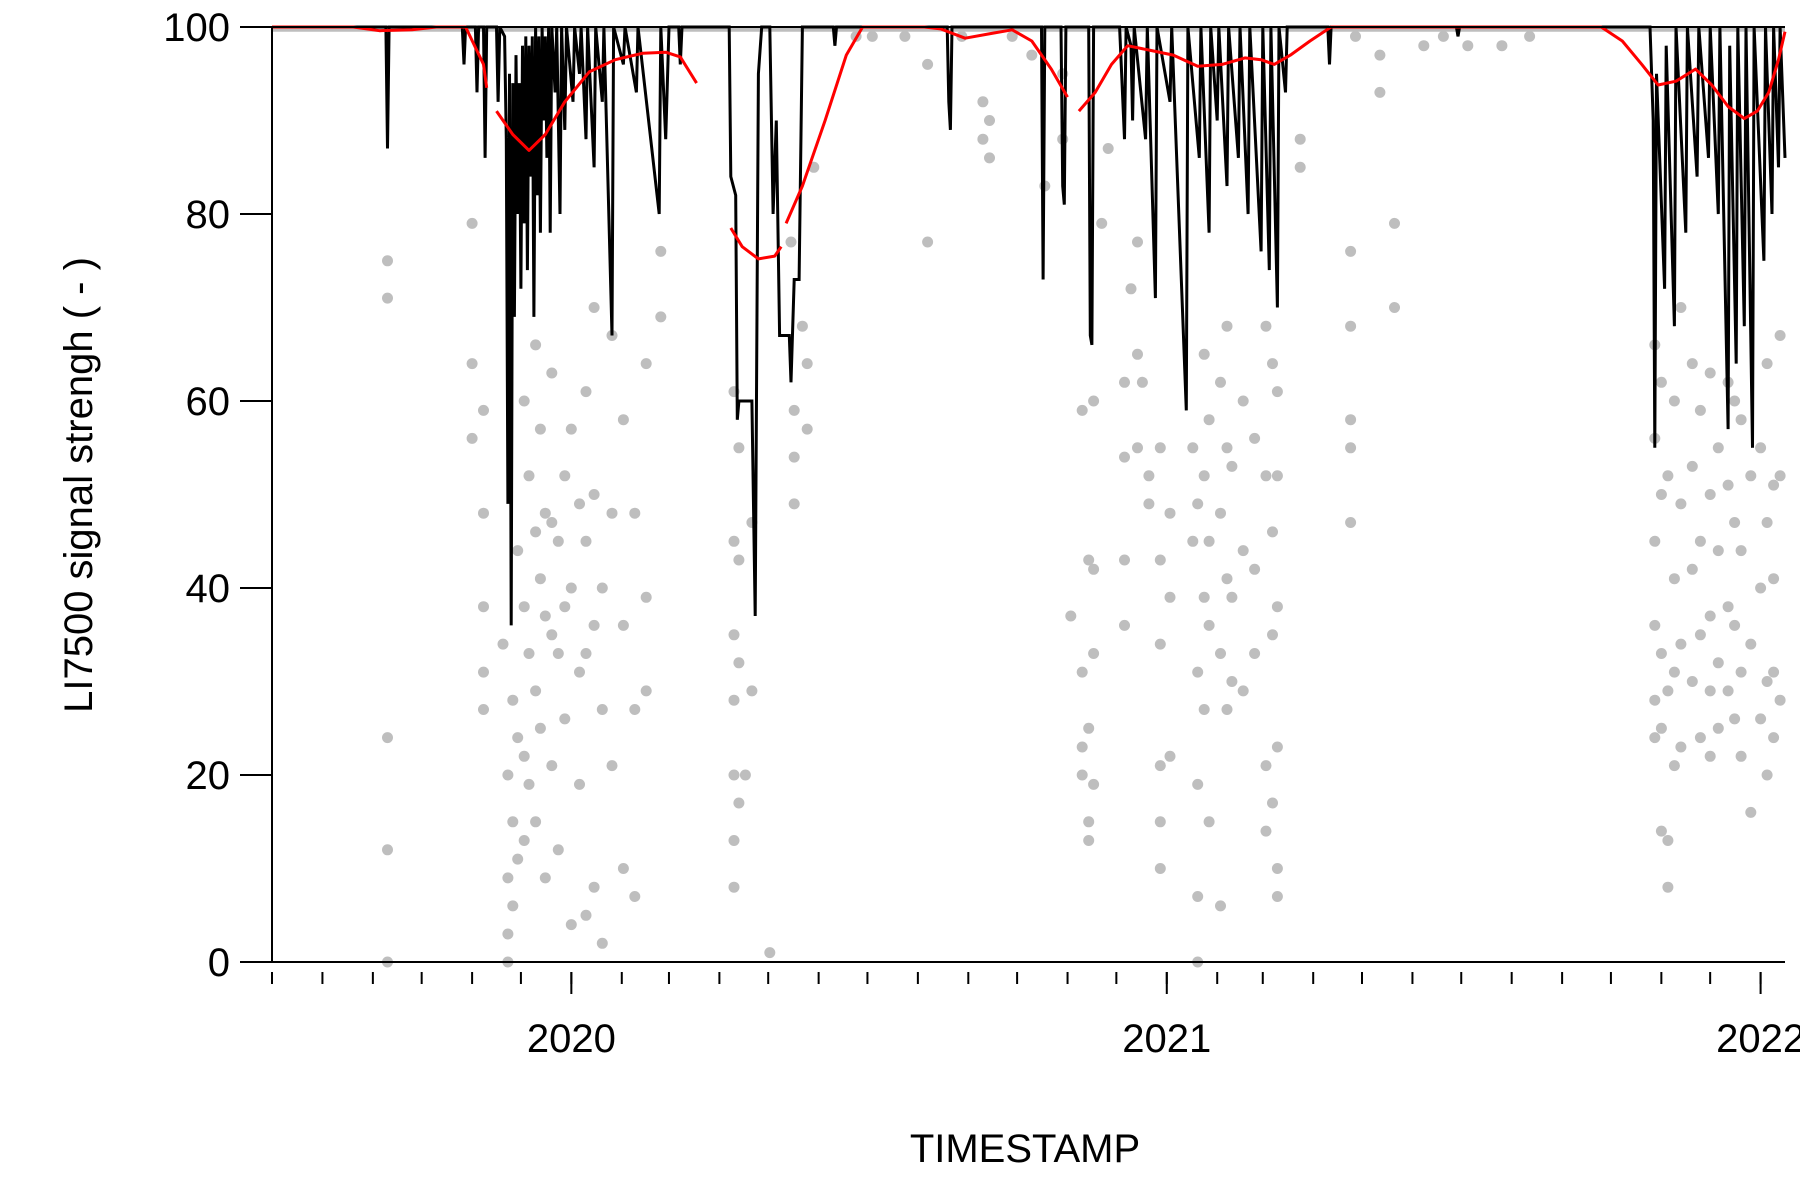  What do you see at coordinates (1758, 1039) in the screenshot?
I see `x-tick-label: 2022` at bounding box center [1758, 1039].